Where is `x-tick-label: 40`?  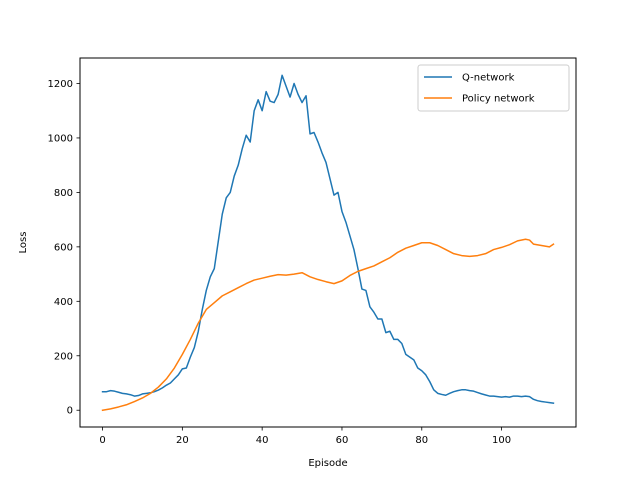
x-tick-label: 40 is located at coordinates (262, 440).